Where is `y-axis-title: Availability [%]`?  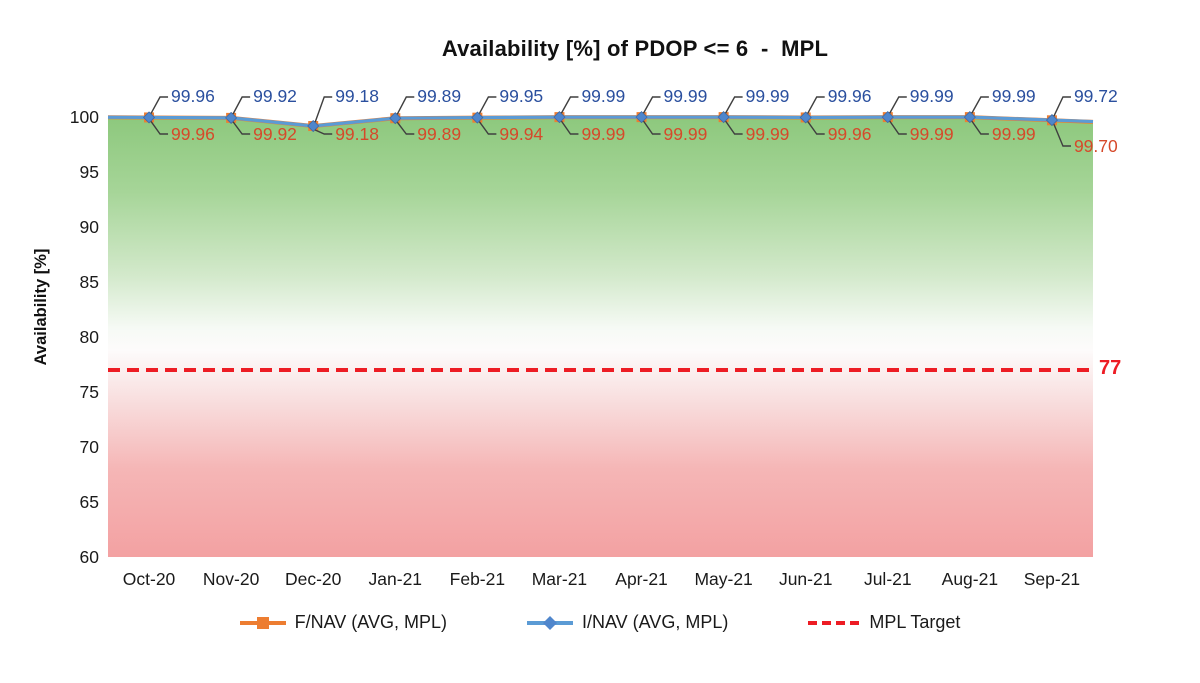 y-axis-title: Availability [%] is located at coordinates (41, 307).